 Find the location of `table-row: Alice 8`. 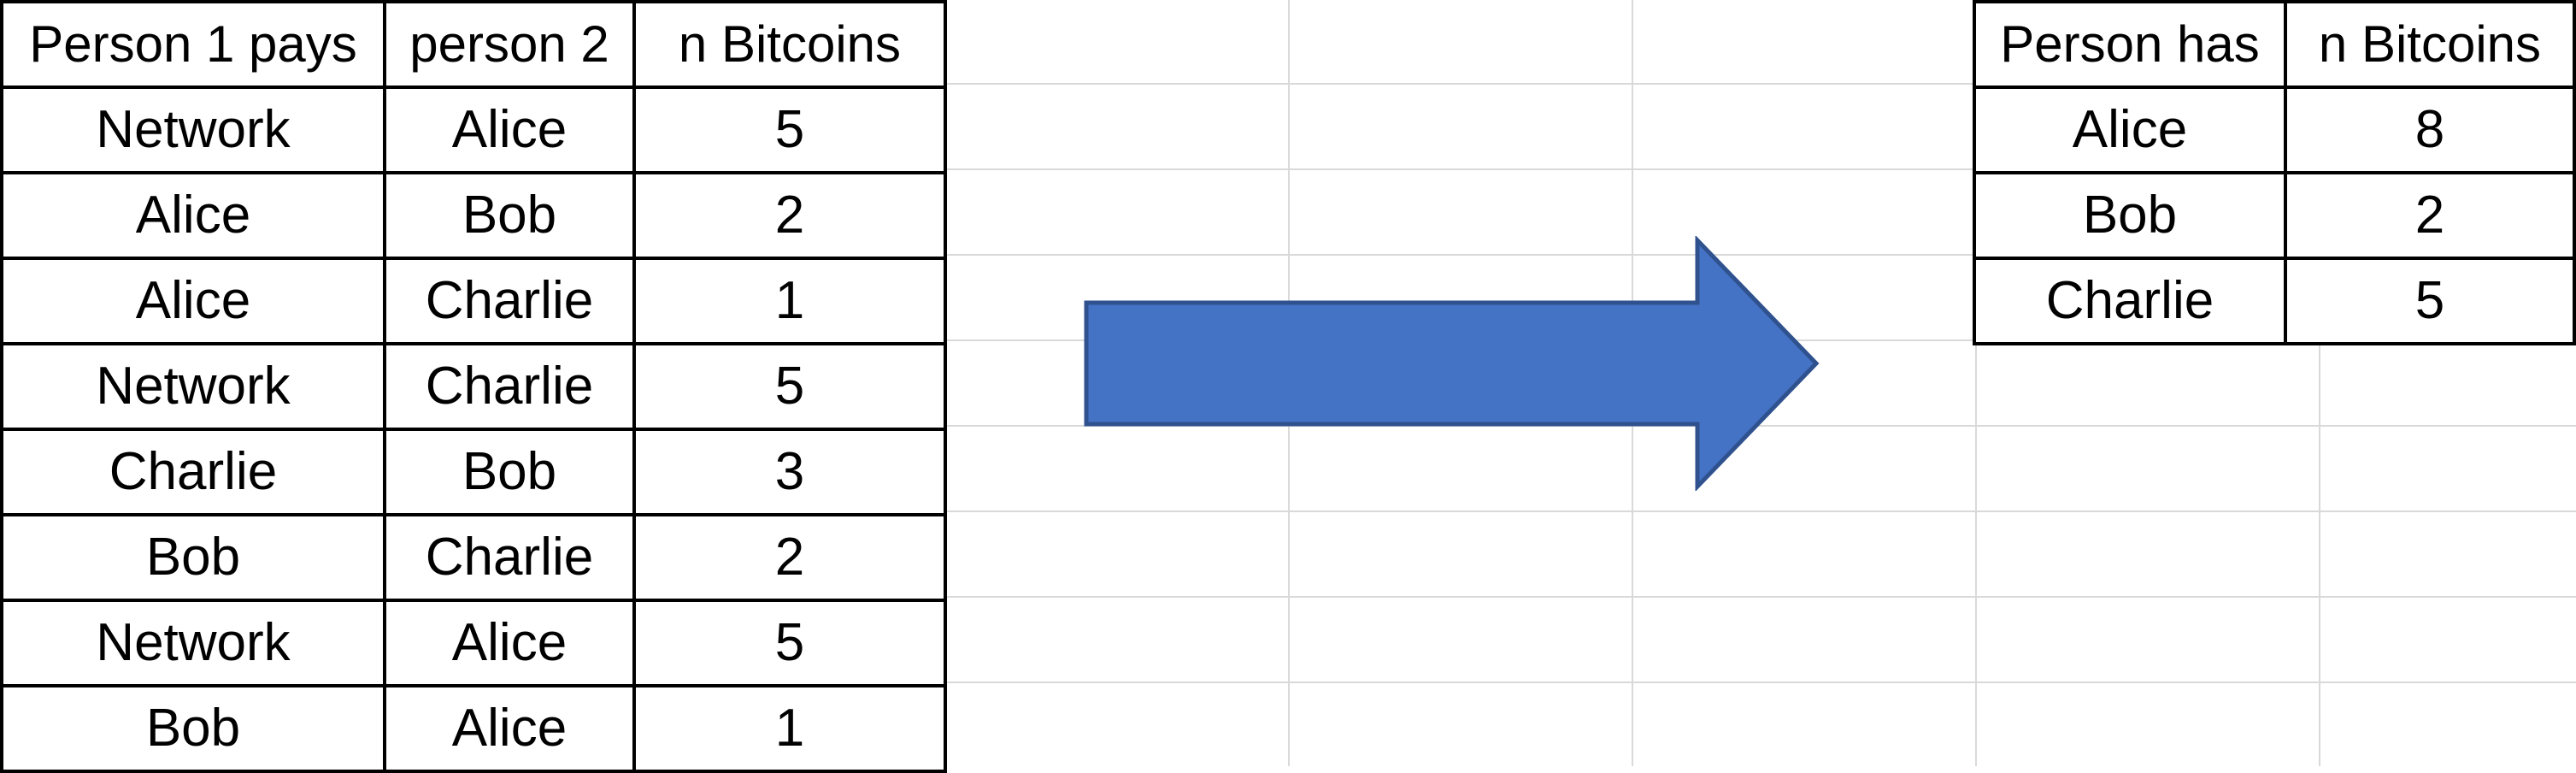

table-row: Alice 8 is located at coordinates (2274, 130).